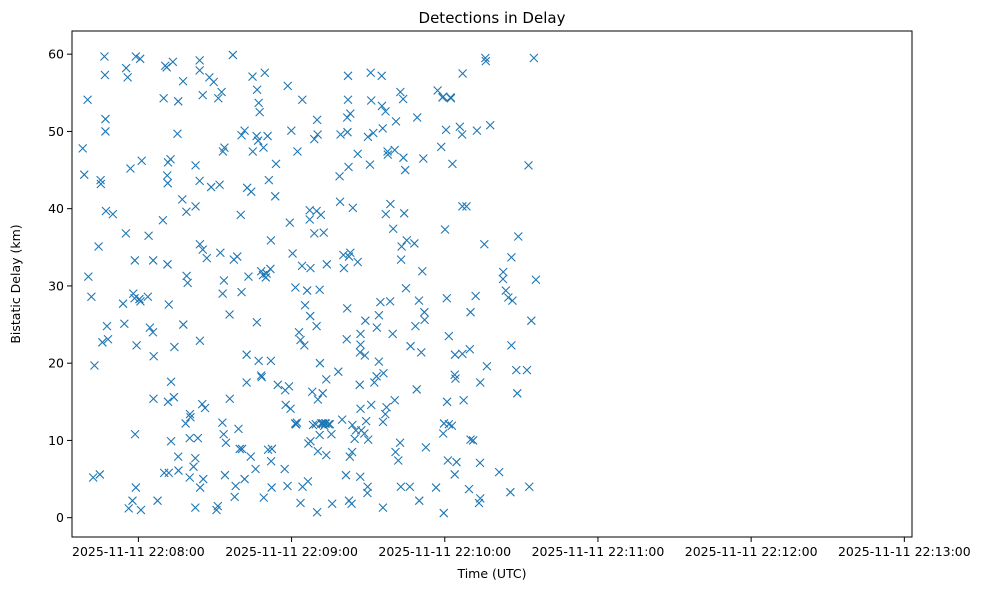  What do you see at coordinates (15, 283) in the screenshot?
I see `y-axis-label: Bistatic Delay (km)` at bounding box center [15, 283].